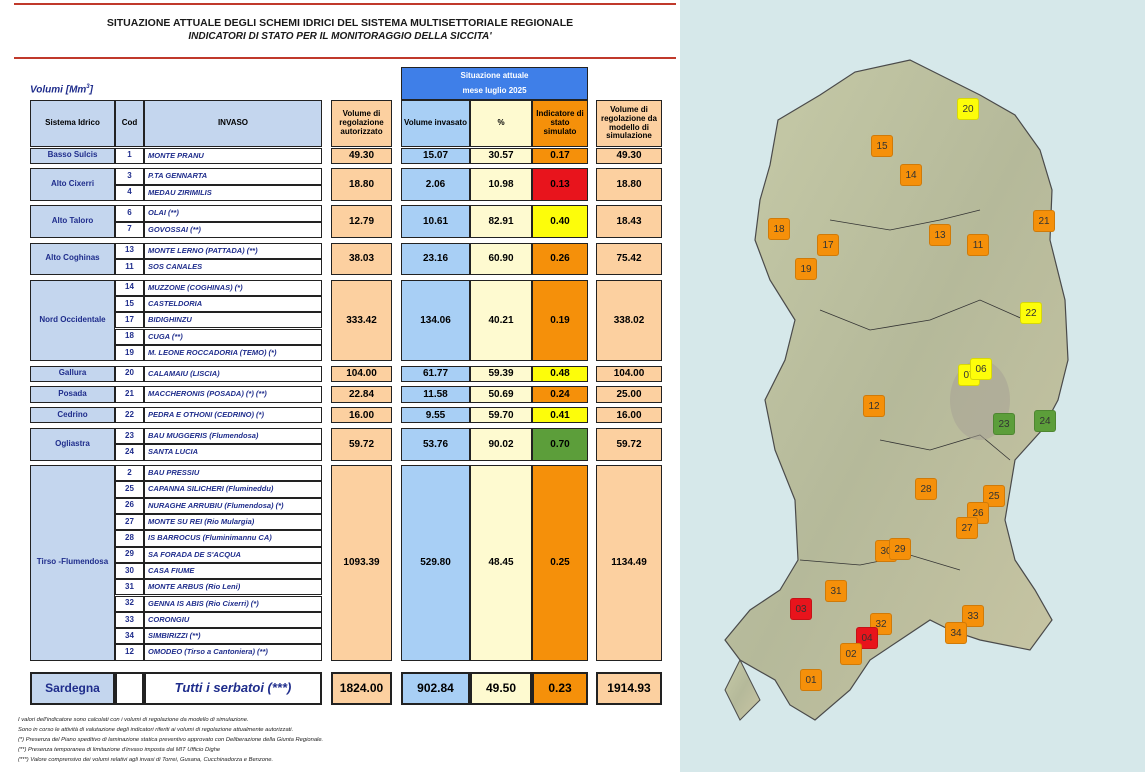 This screenshot has height=772, width=1145. I want to click on sistema-cell: Alto Cixerri, so click(72, 184).